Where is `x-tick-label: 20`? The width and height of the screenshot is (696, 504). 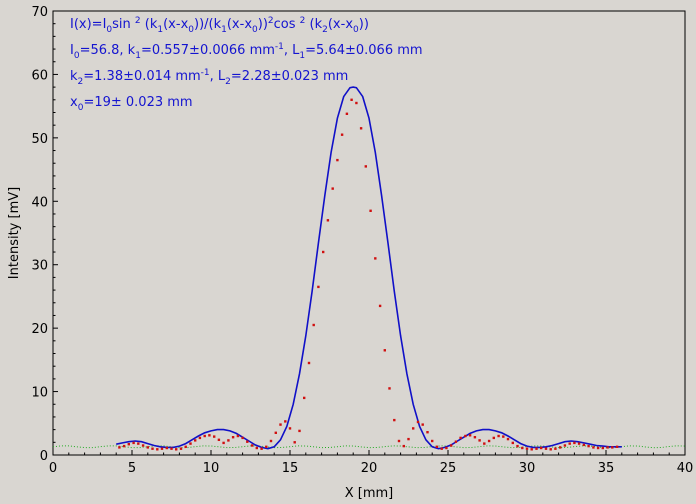 x-tick-label: 20 is located at coordinates (369, 468).